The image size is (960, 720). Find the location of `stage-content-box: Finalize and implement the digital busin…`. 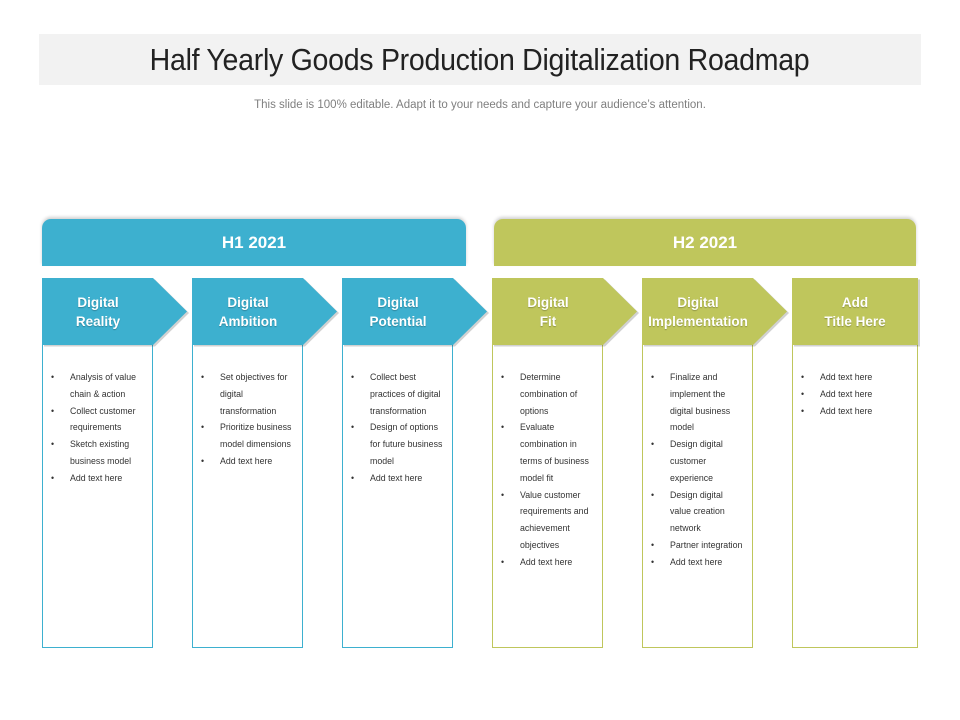

stage-content-box: Finalize and implement the digital busin… is located at coordinates (697, 495).